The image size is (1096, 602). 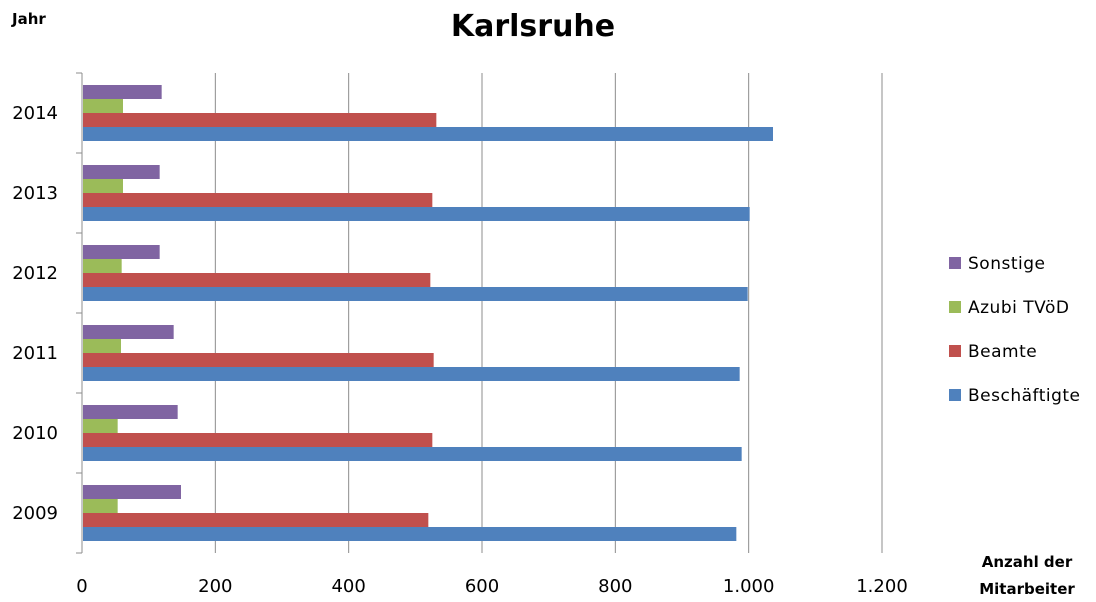 I want to click on bar-2014-Beamte, so click(x=260, y=120).